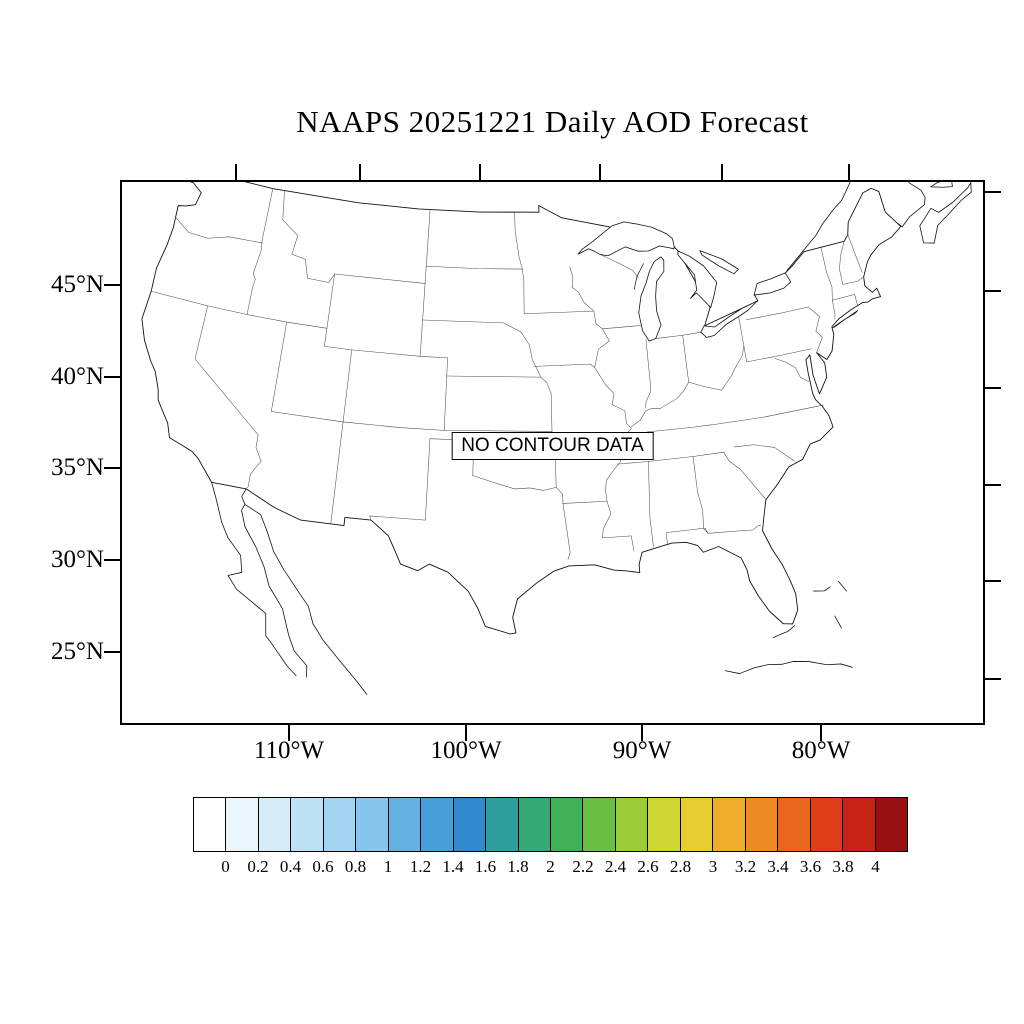 This screenshot has height=1024, width=1024. I want to click on colorbar-tick-label: 4, so click(875, 866).